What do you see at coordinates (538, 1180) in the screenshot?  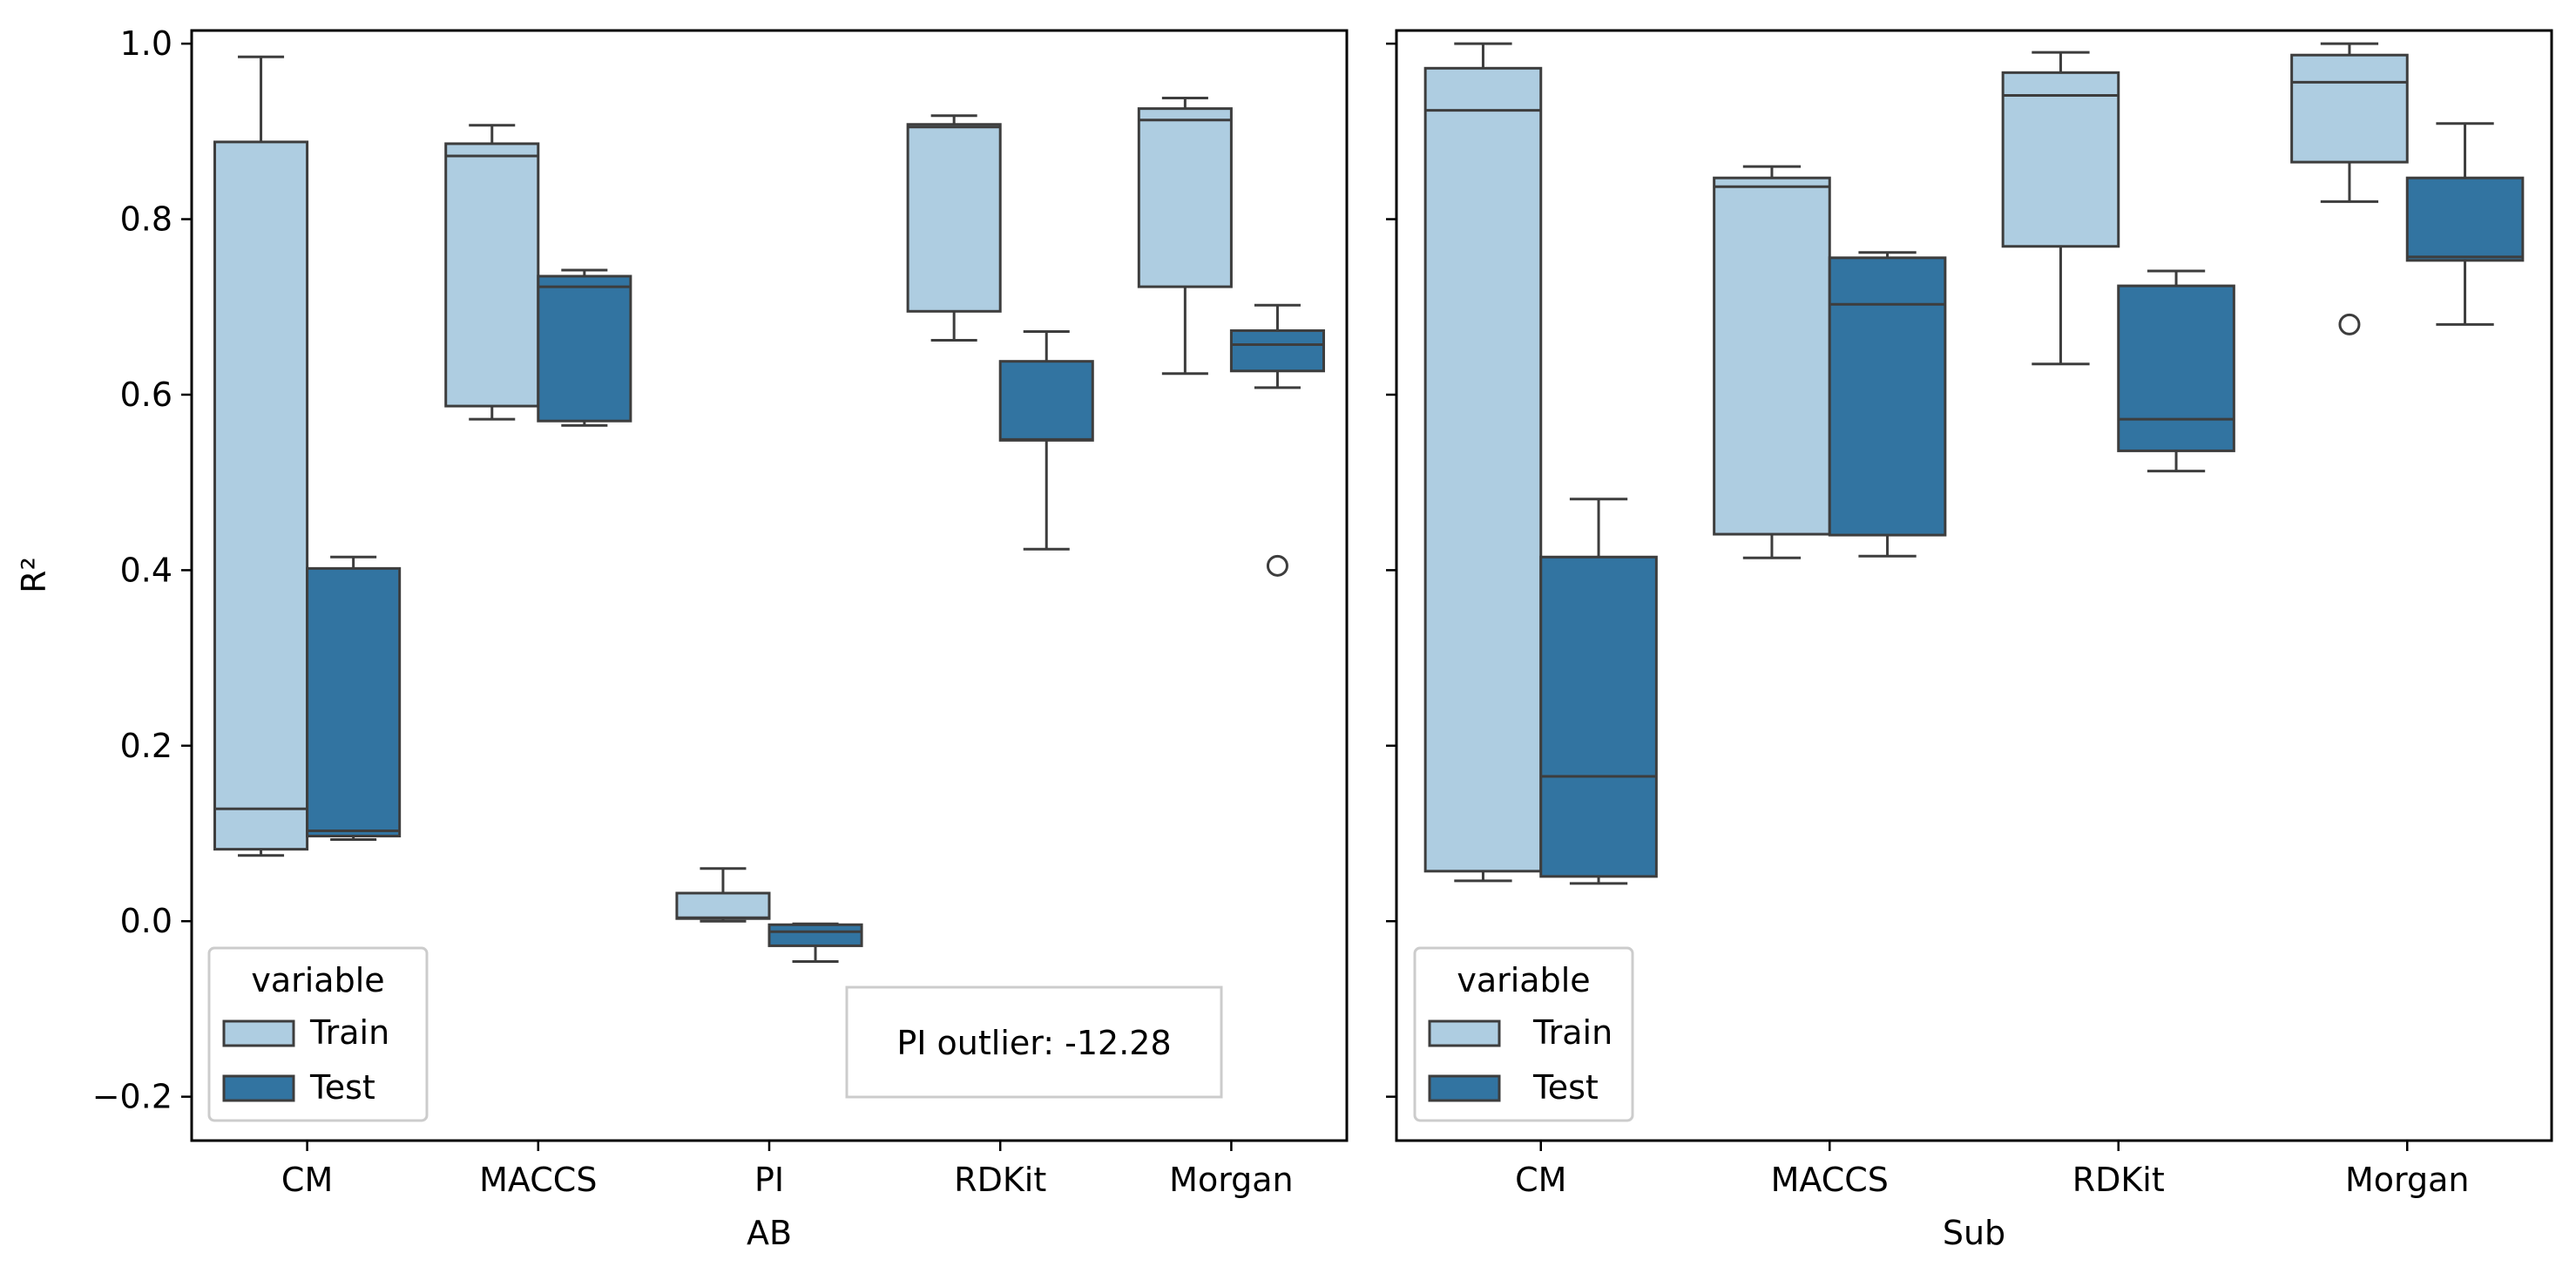 I see `ab-x-tick-label-maccs: MACCS` at bounding box center [538, 1180].